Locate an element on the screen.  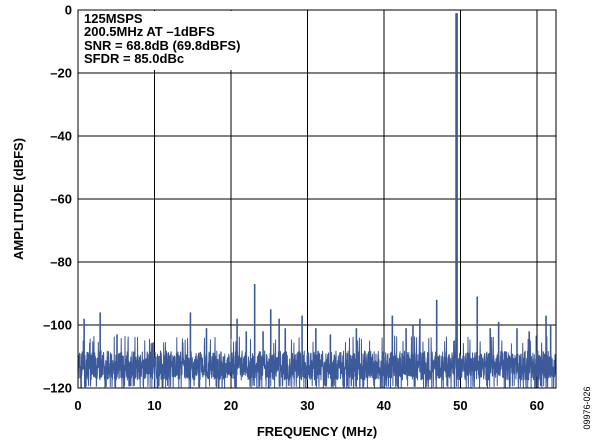
figure-code: 09976-026 is located at coordinates (587, 407).